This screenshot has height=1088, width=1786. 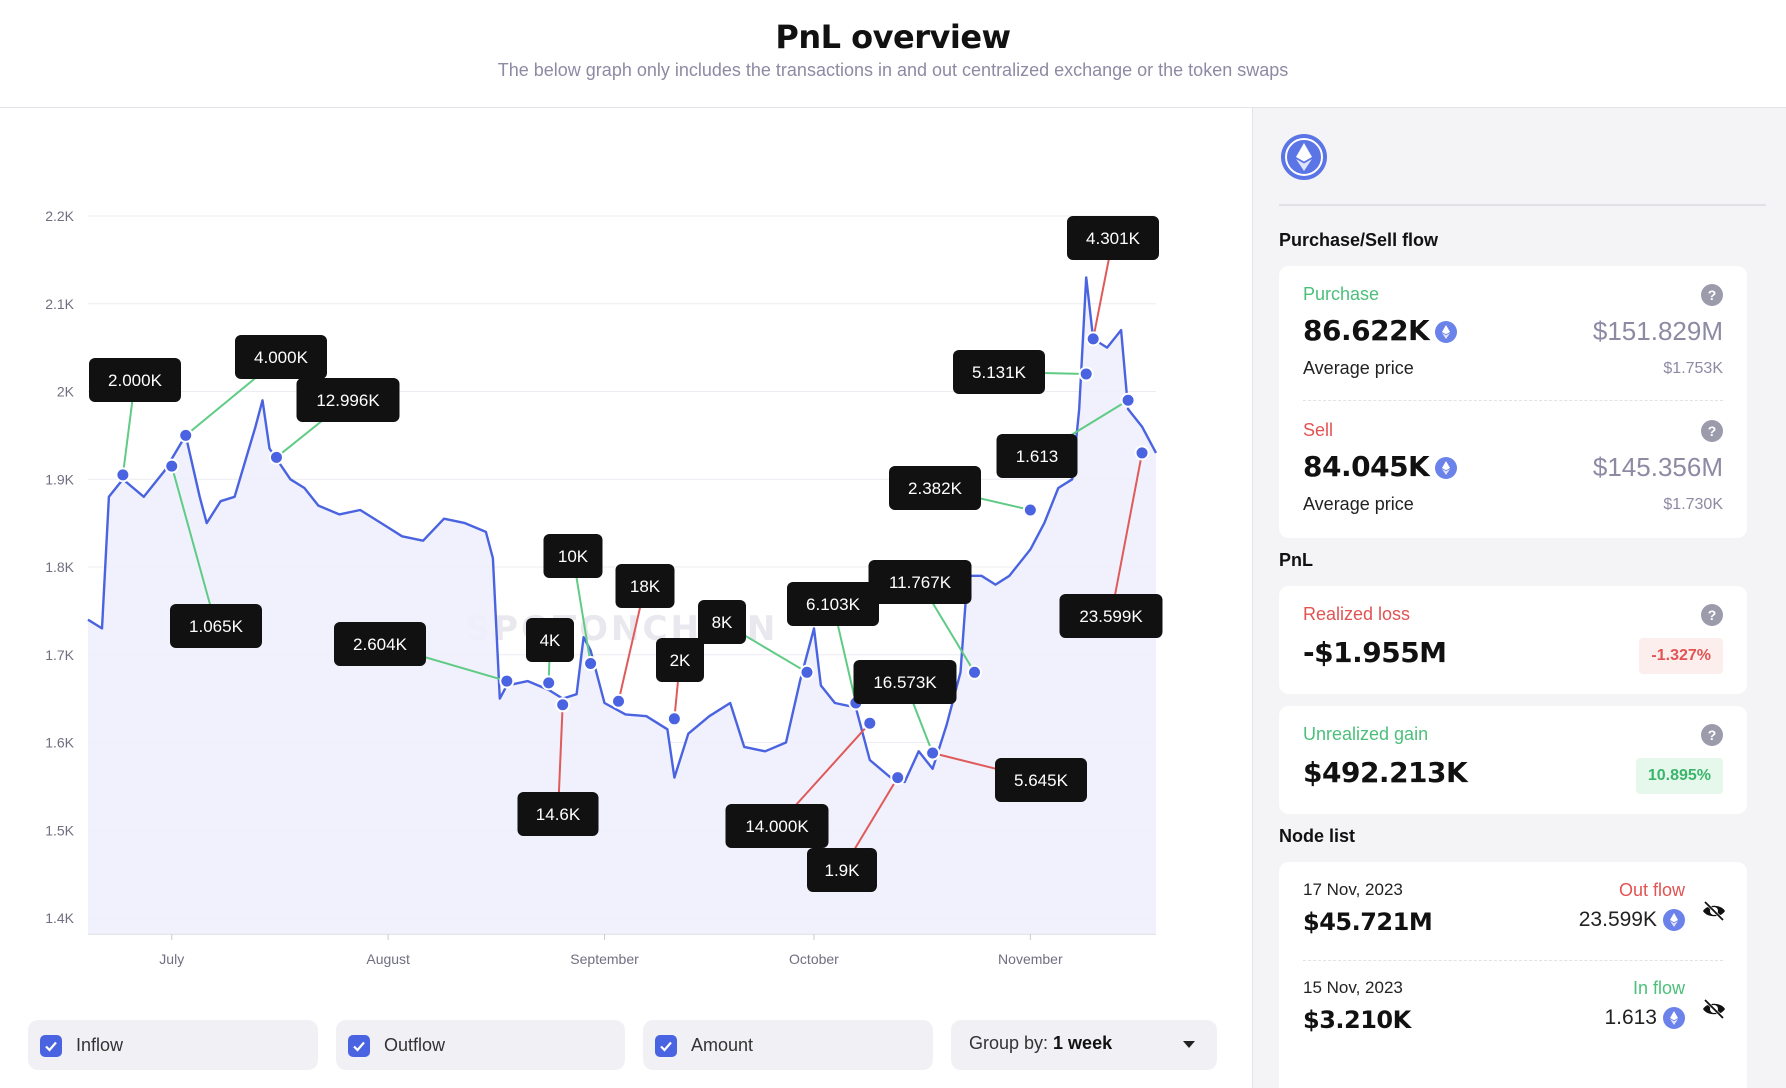 I want to click on y-tick-label: 1.4K, so click(x=59, y=918).